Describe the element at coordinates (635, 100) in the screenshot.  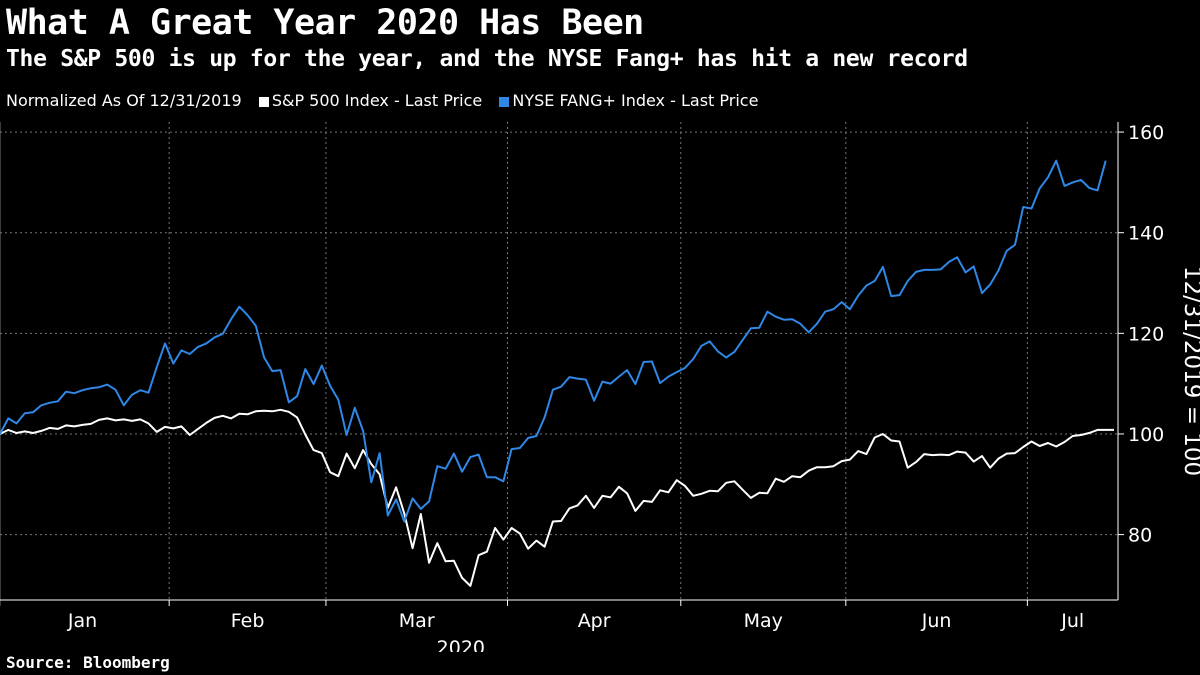
I see `legend-label-fang: NYSE FANG+ Index - Last Price` at that location.